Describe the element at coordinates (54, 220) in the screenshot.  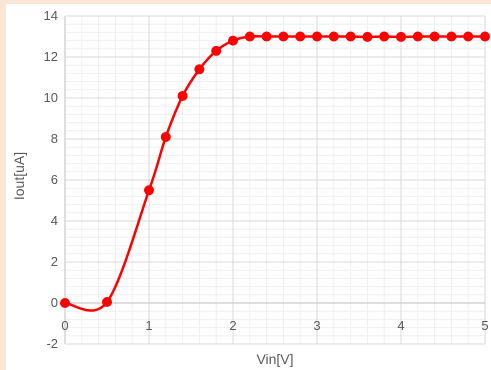
I see `y-tick-label: 4` at that location.